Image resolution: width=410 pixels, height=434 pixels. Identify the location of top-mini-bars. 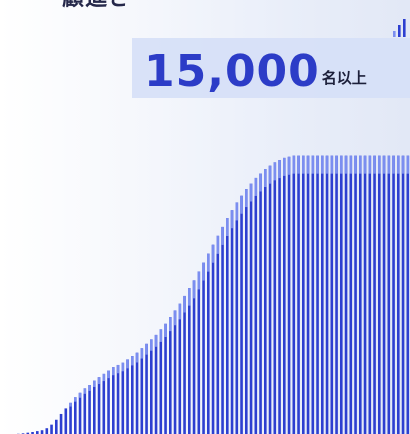
(399, 28).